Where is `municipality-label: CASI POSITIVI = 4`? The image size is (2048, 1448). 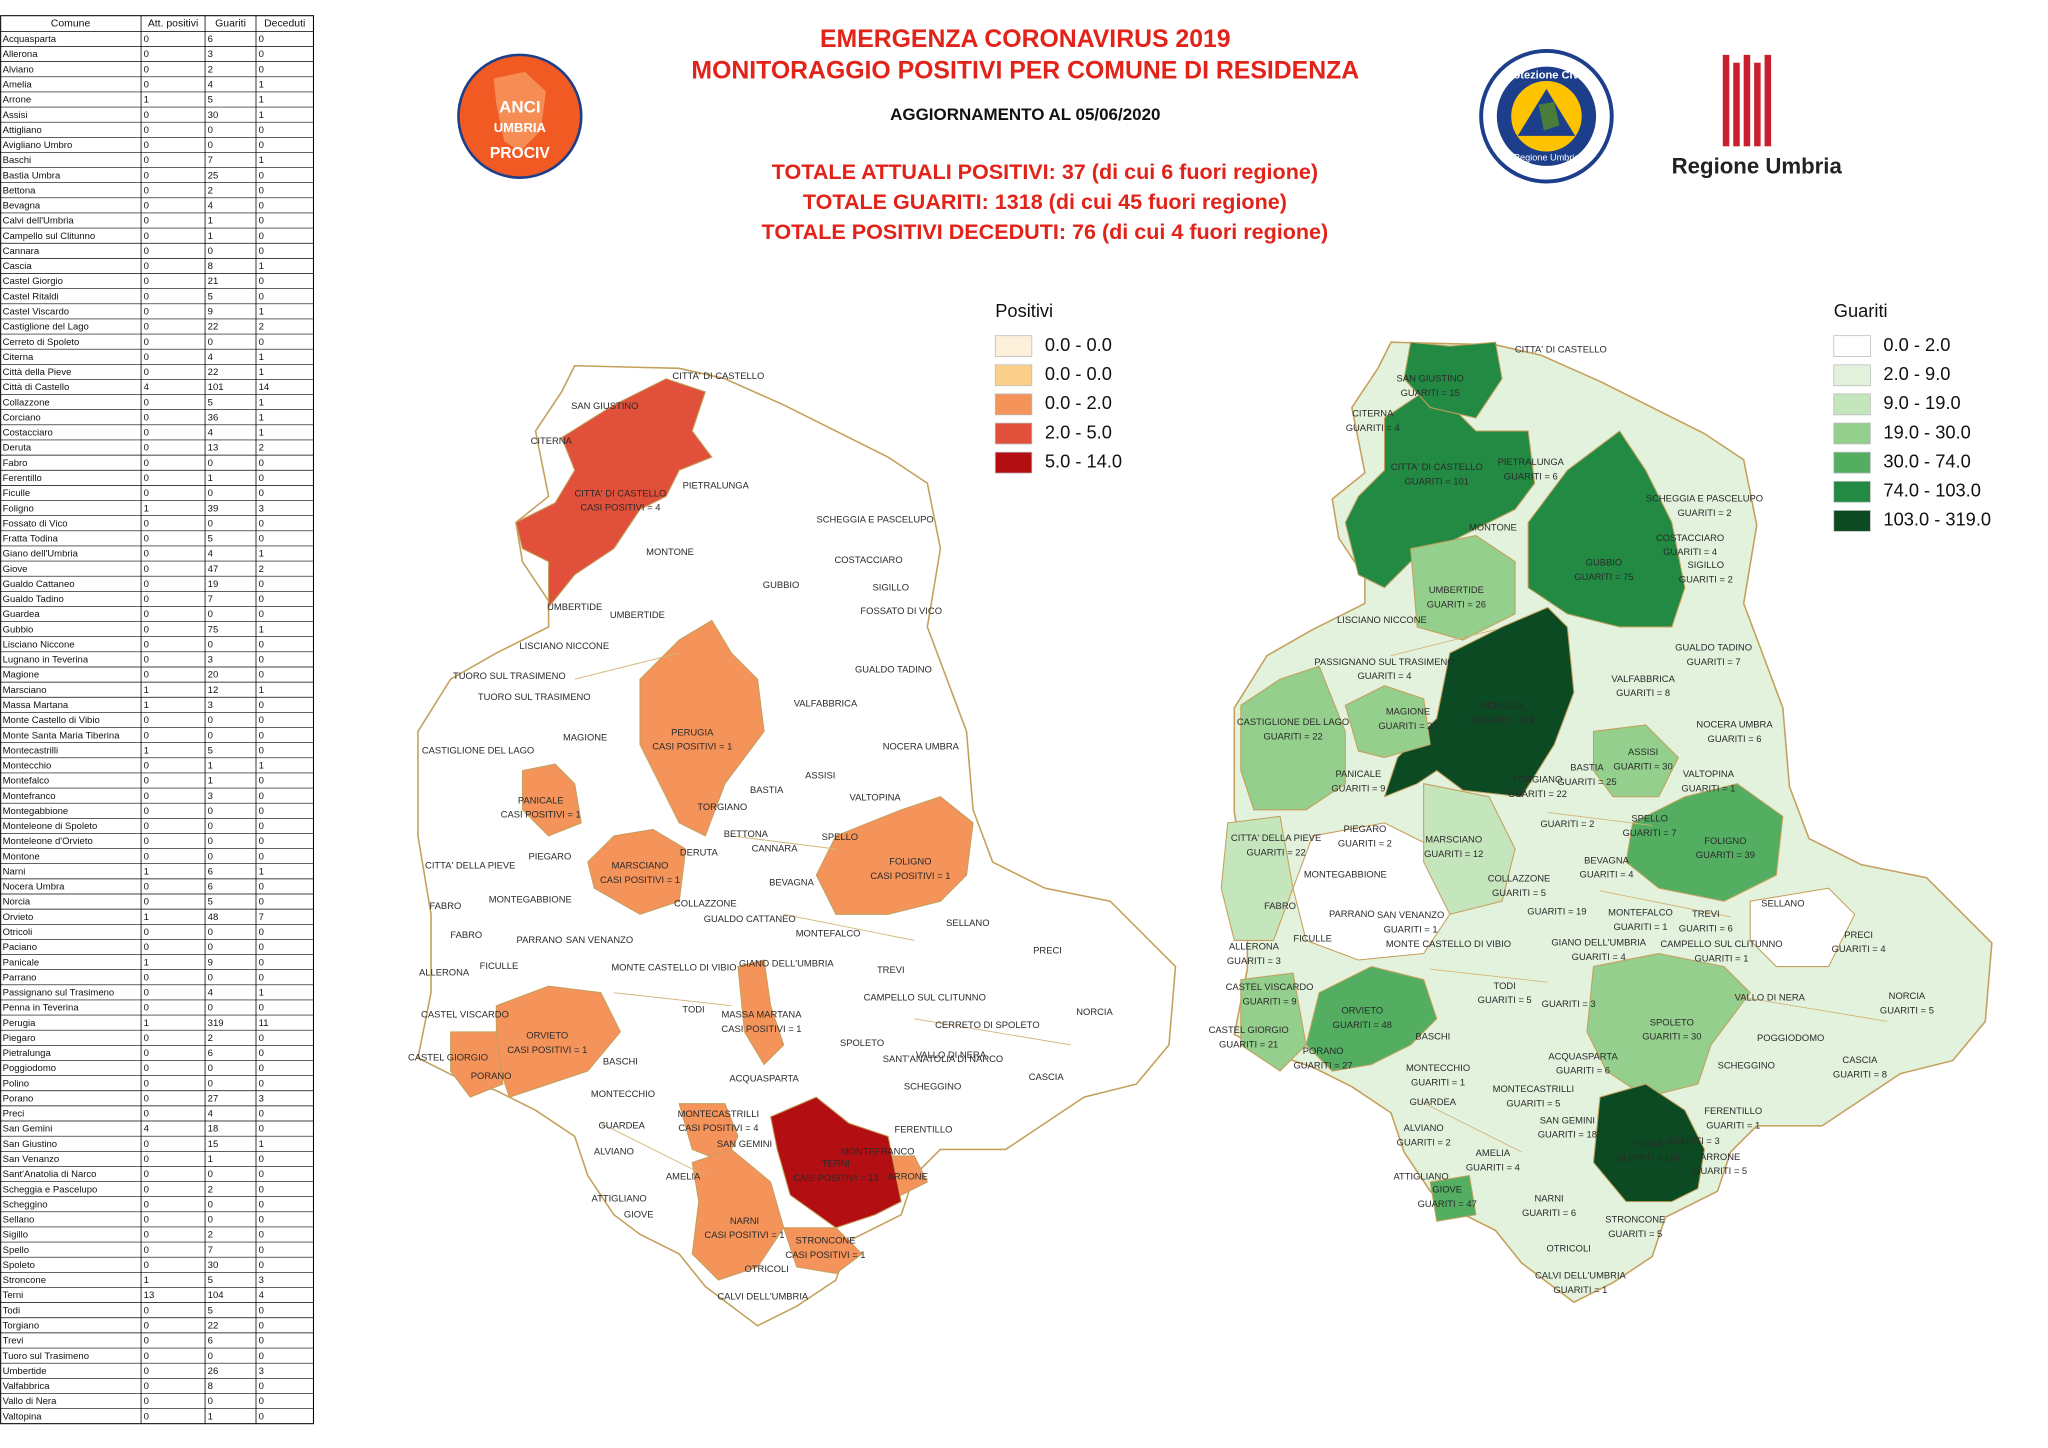 municipality-label: CASI POSITIVI = 4 is located at coordinates (718, 1127).